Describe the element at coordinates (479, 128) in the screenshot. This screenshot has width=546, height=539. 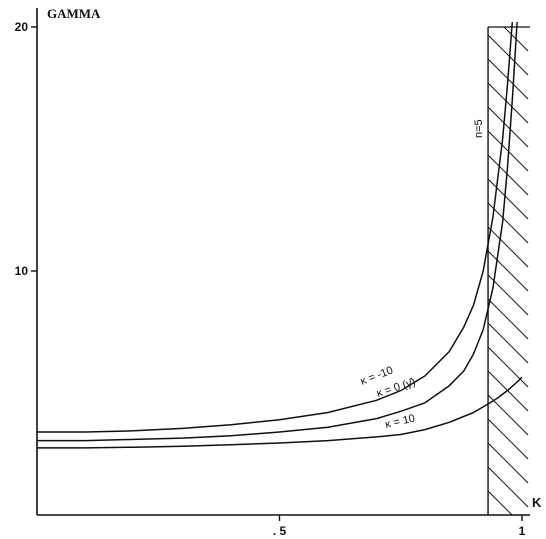
I see `shaded-region-label: n=5` at that location.